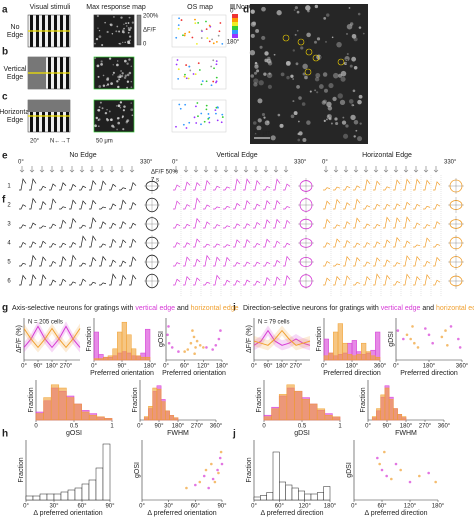  What do you see at coordinates (341, 62) in the screenshot?
I see `cell-ring` at bounding box center [341, 62].